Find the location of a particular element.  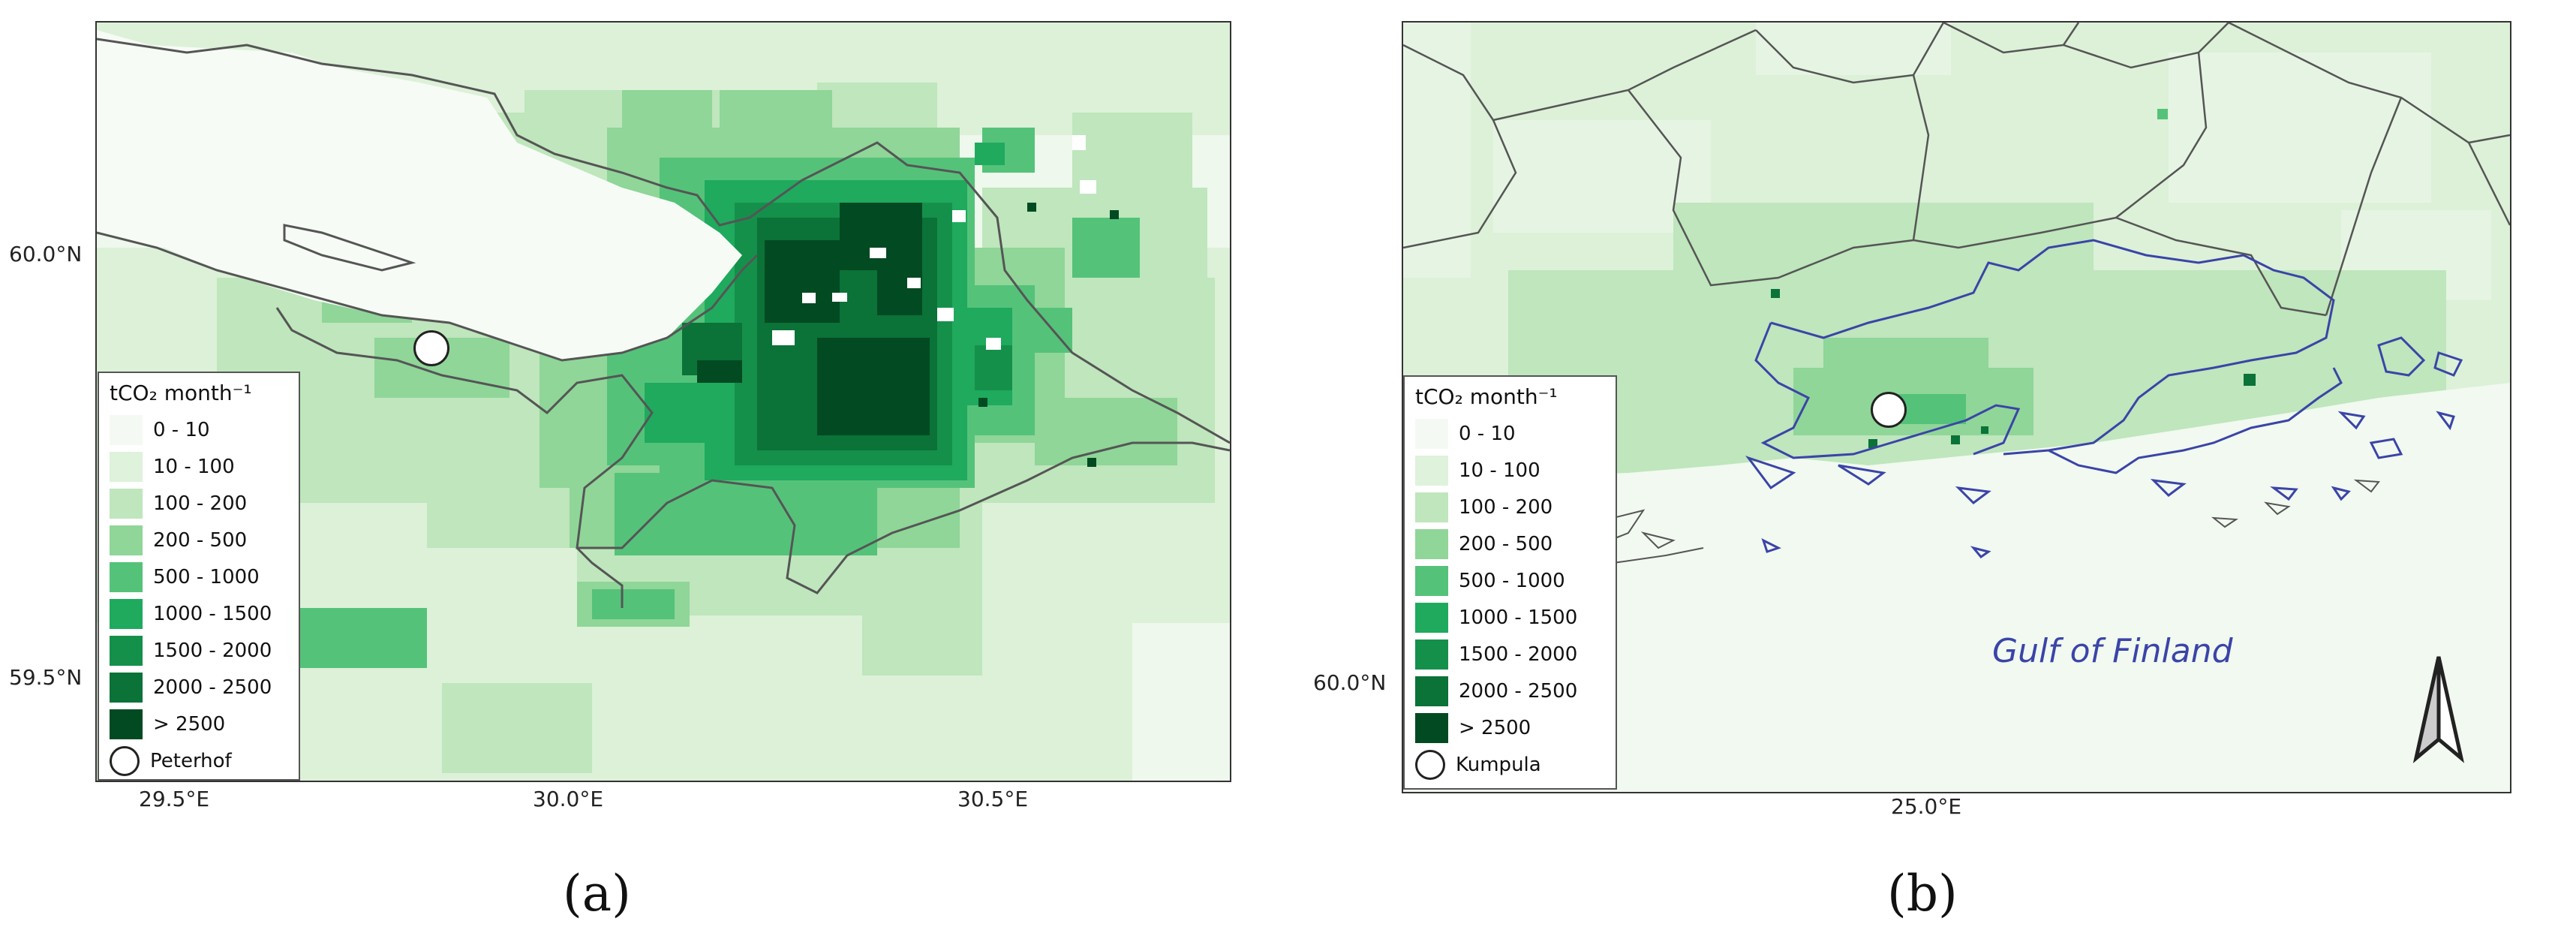

lat-tick-label: 59.5°N is located at coordinates (46, 677).